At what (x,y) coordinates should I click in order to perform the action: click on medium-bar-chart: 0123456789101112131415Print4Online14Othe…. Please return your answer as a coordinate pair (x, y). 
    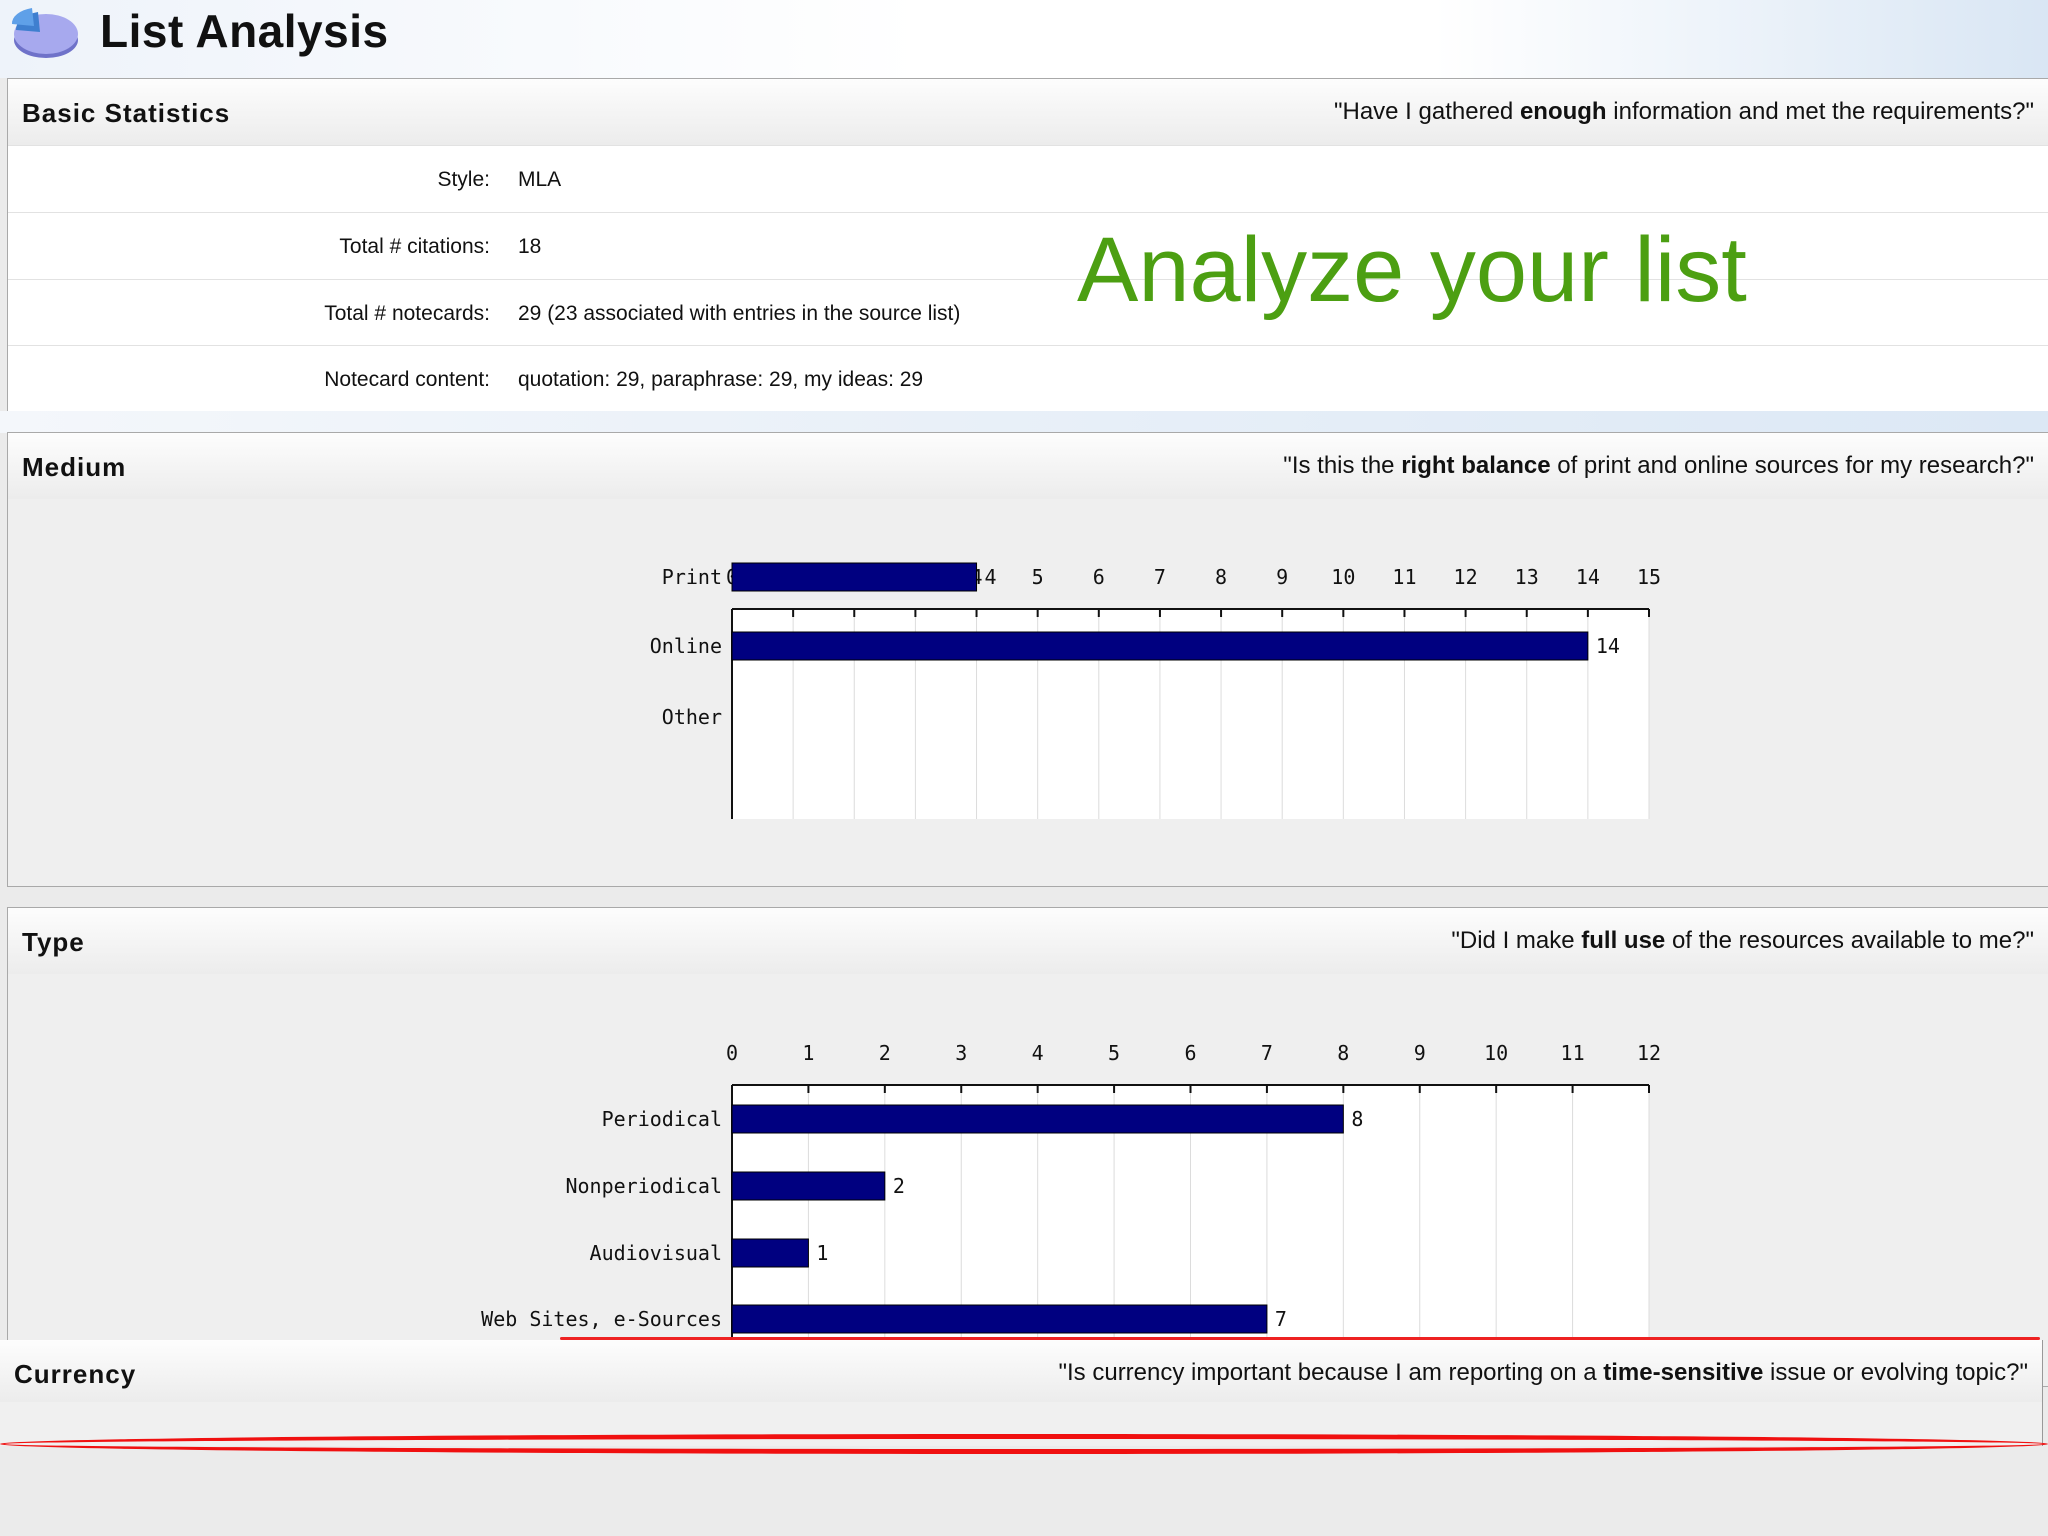
    Looking at the image, I should click on (1155, 690).